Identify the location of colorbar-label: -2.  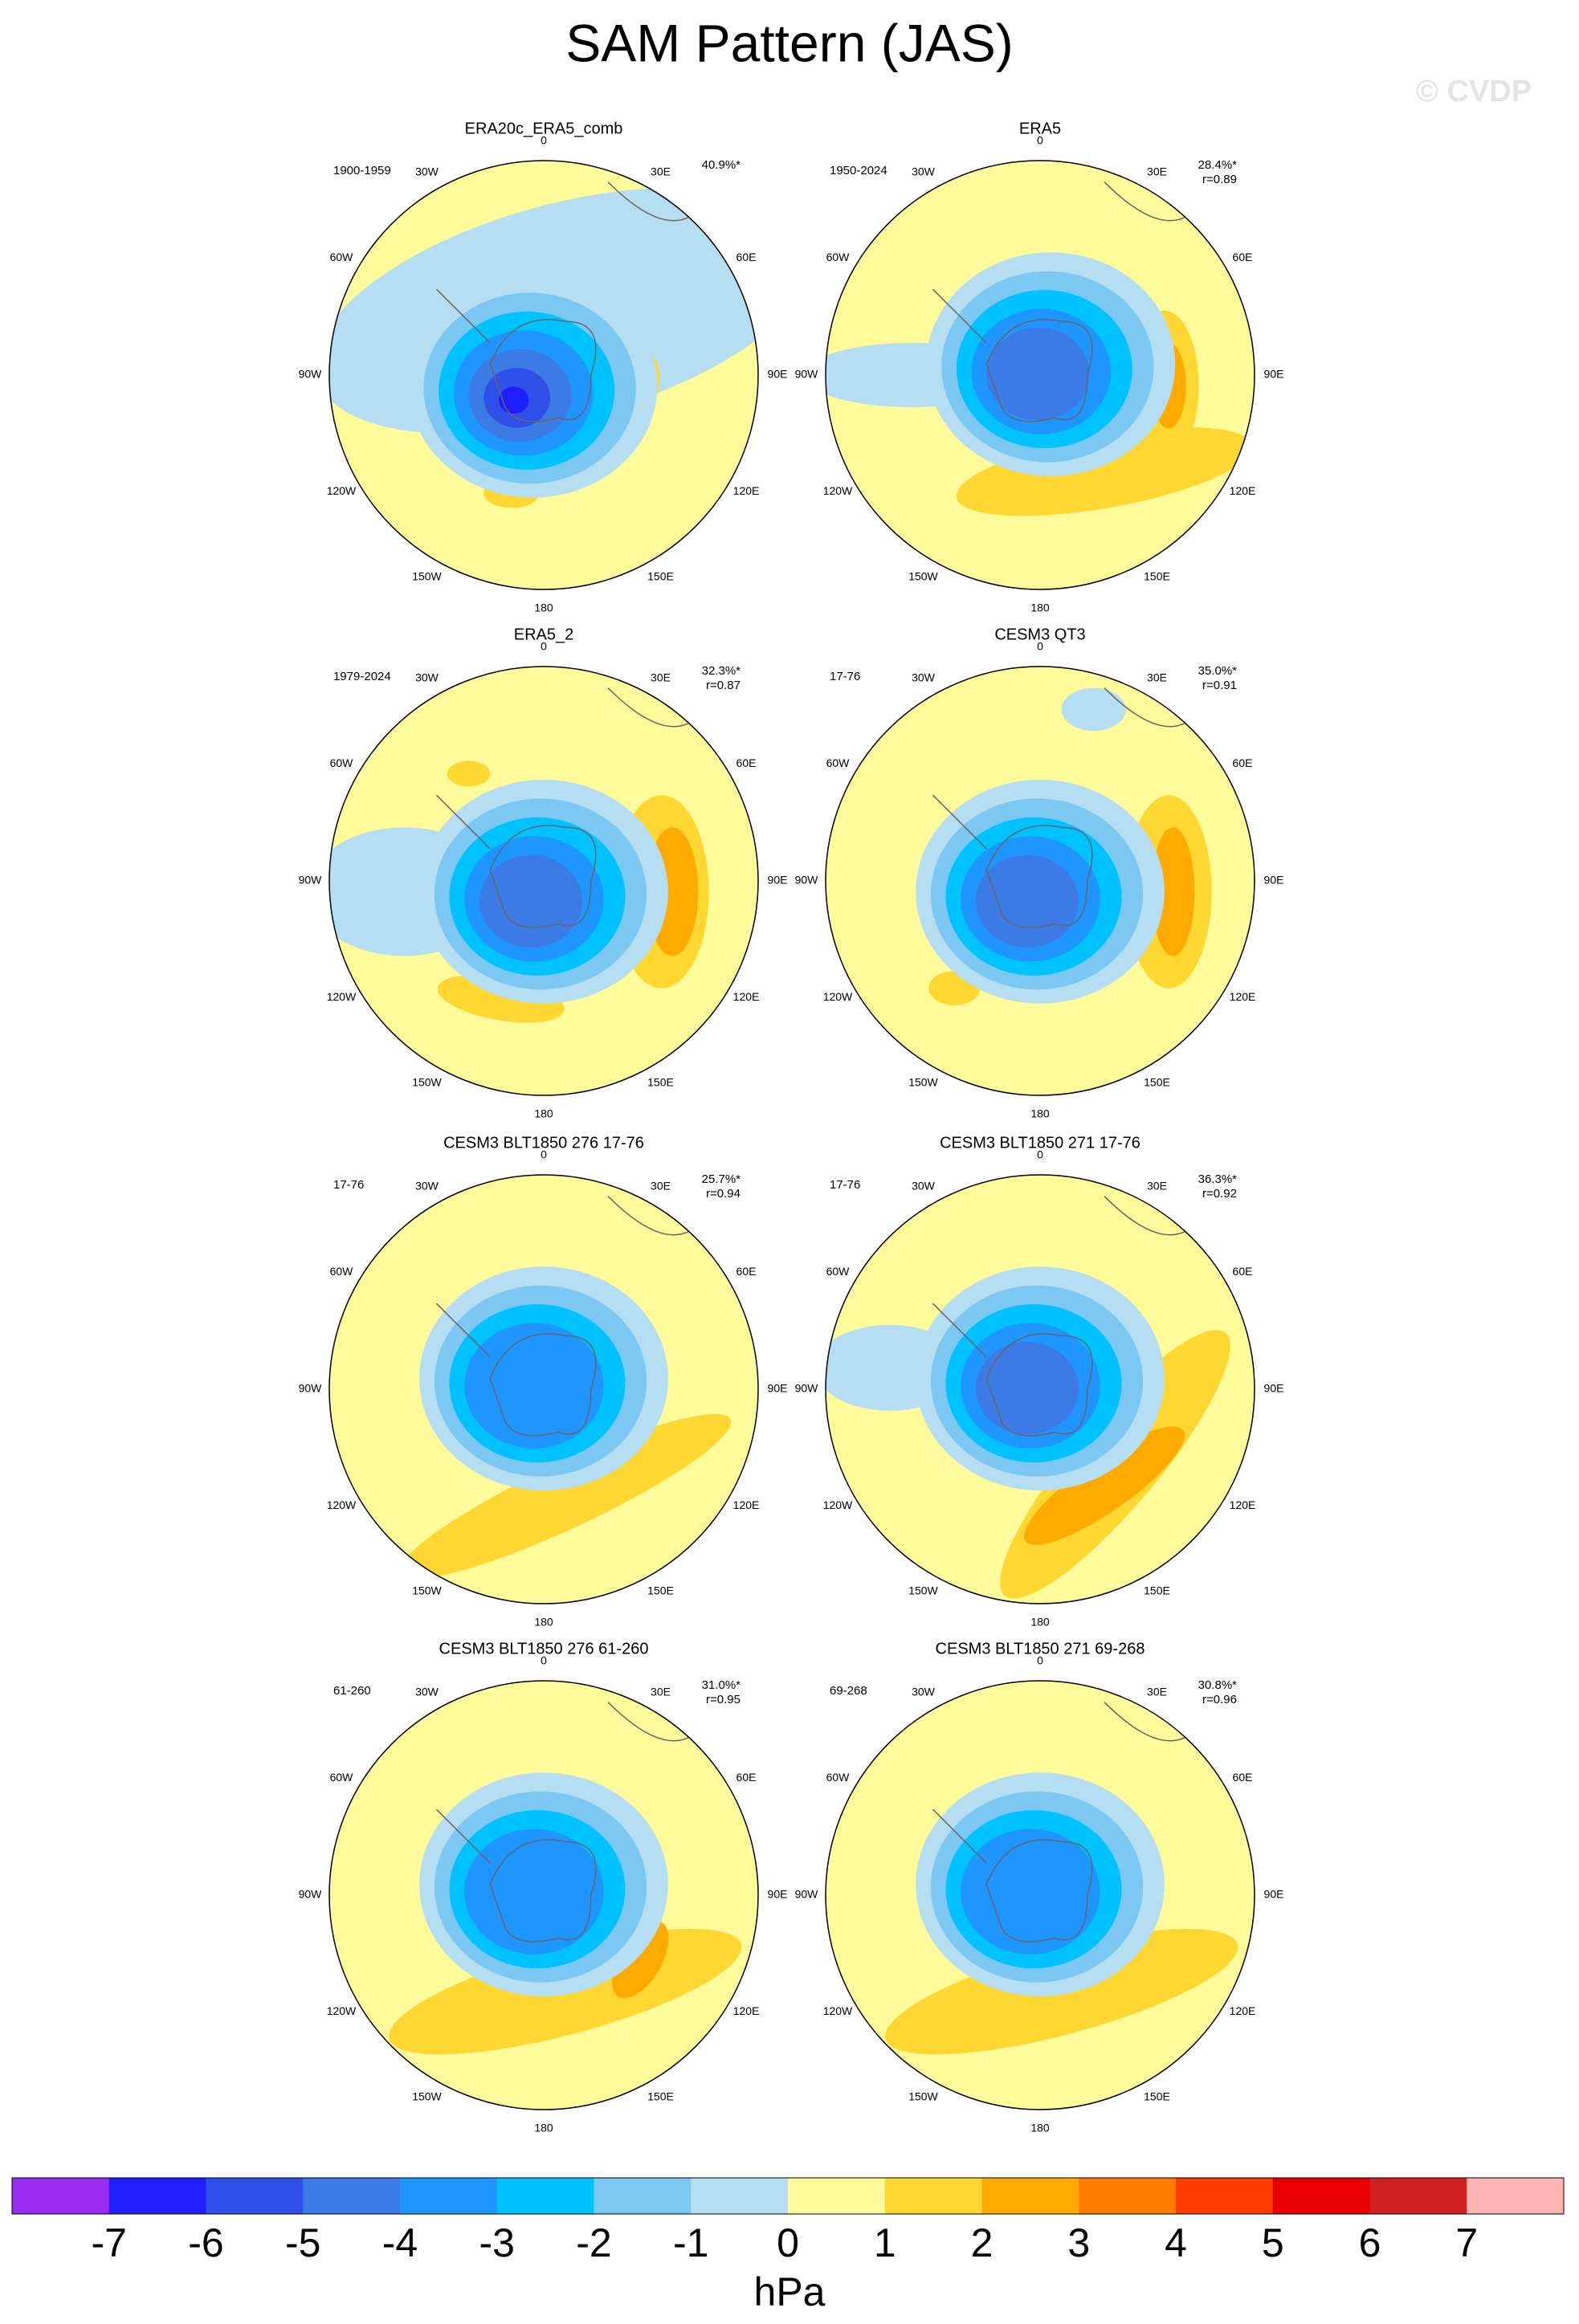
(593, 2243).